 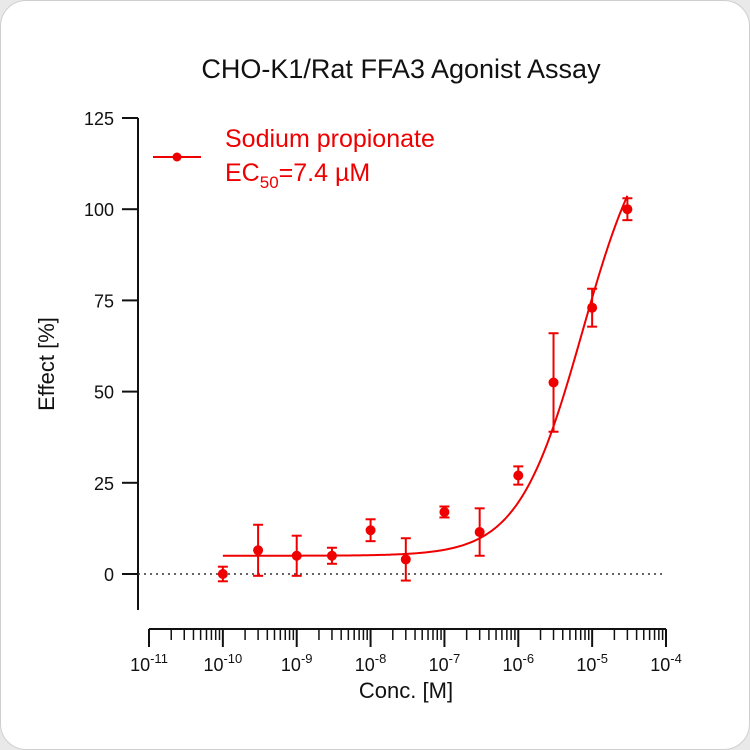 What do you see at coordinates (325, 173) in the screenshot?
I see `legend-ec-value: =7.4 µM` at bounding box center [325, 173].